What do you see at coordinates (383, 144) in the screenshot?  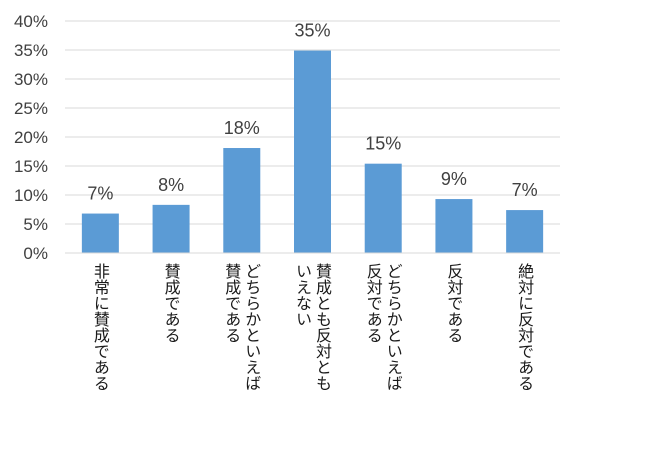 I see `data-label: 15%` at bounding box center [383, 144].